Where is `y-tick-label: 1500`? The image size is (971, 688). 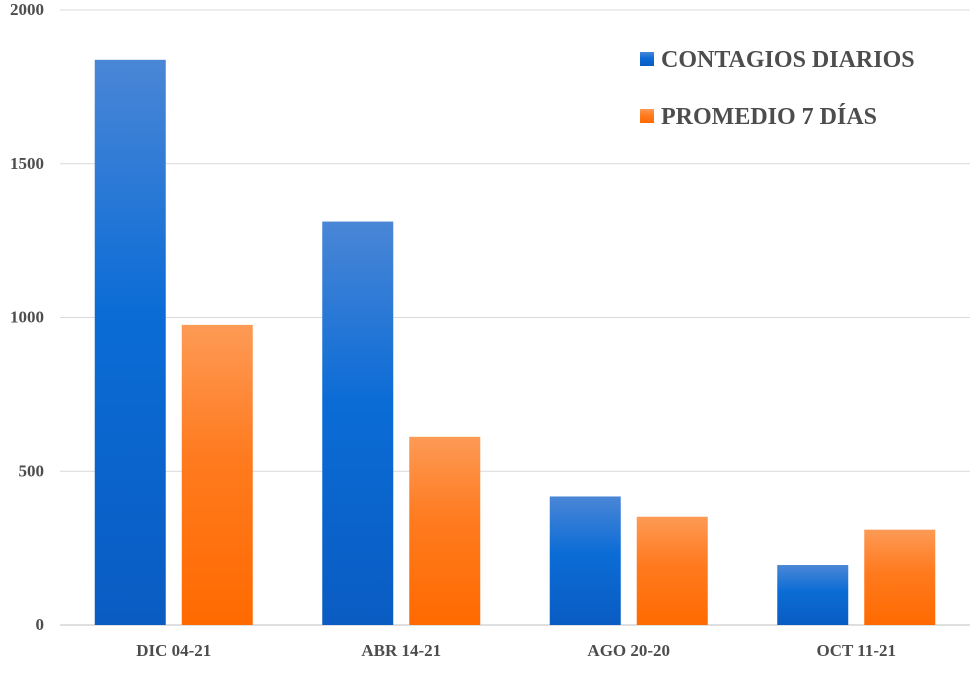 y-tick-label: 1500 is located at coordinates (27, 163).